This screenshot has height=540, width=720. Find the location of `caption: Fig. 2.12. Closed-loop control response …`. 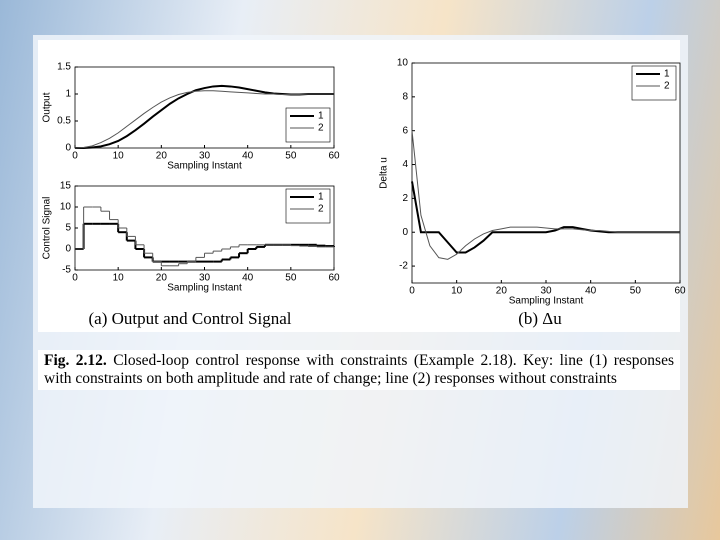

caption: Fig. 2.12. Closed-loop control response … is located at coordinates (359, 370).